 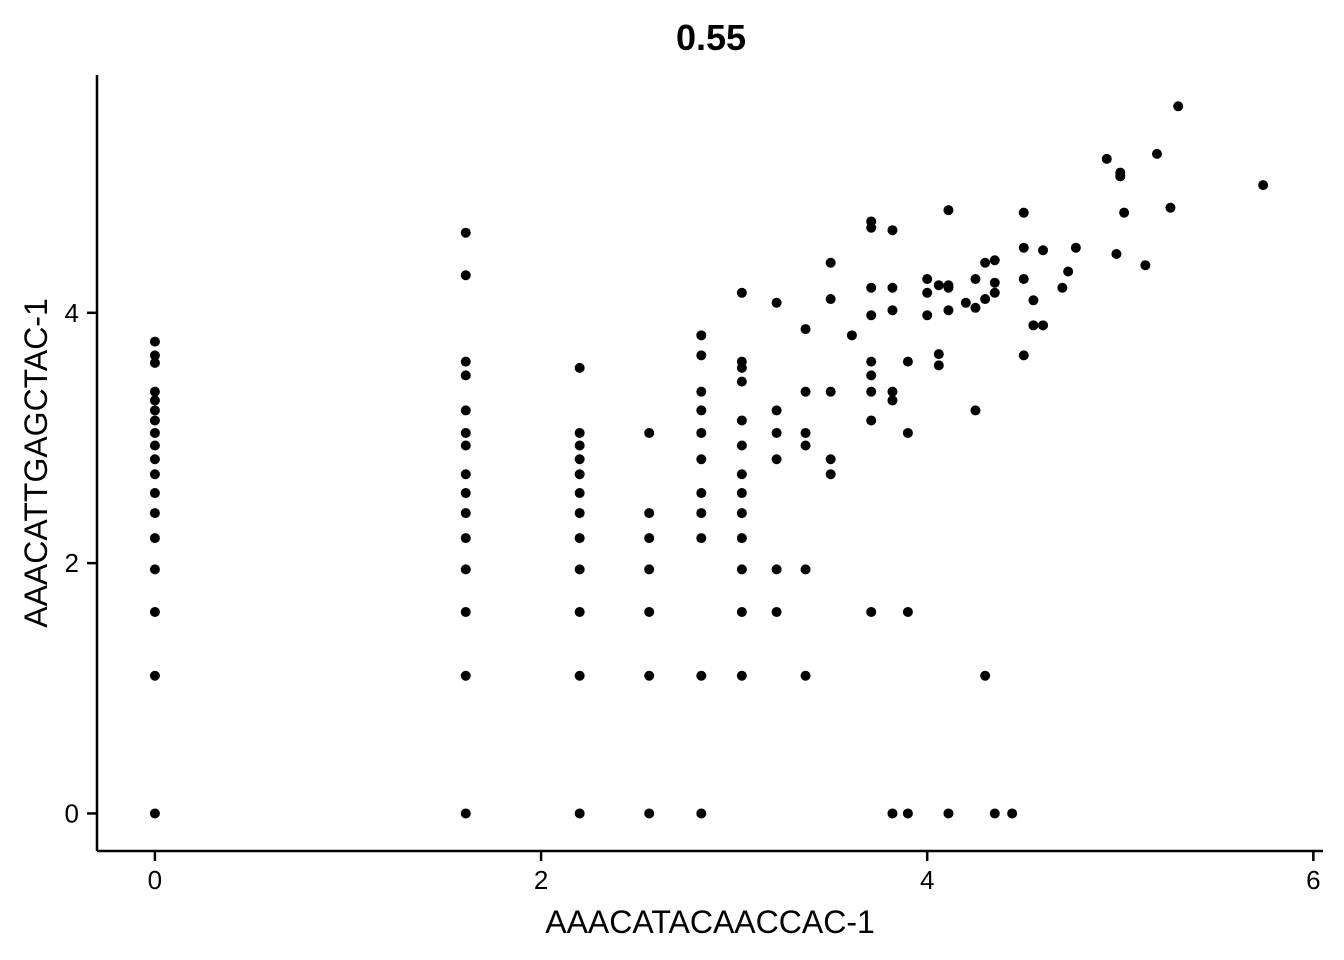 What do you see at coordinates (72, 813) in the screenshot?
I see `y-tick-label: 0` at bounding box center [72, 813].